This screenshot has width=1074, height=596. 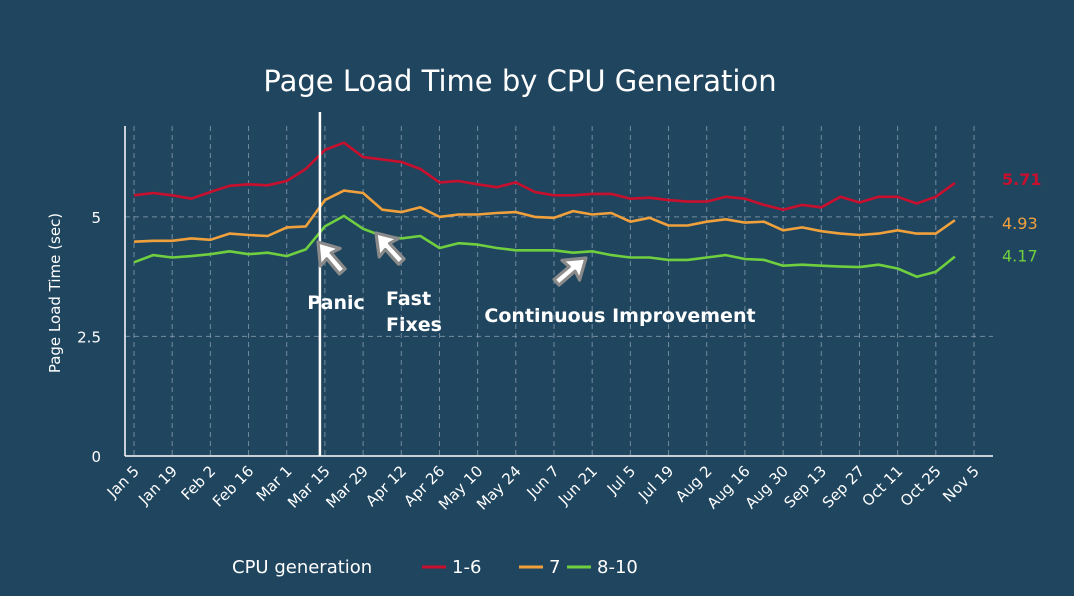 I want to click on annotation-fast: Fixes, so click(x=414, y=325).